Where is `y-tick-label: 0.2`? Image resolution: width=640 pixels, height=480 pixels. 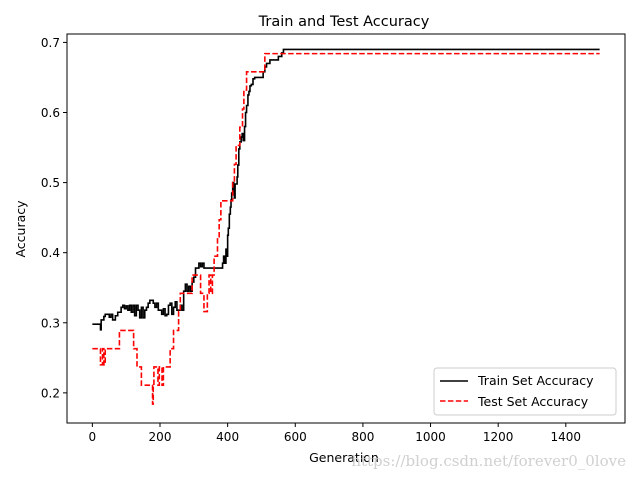 y-tick-label: 0.2 is located at coordinates (50, 393).